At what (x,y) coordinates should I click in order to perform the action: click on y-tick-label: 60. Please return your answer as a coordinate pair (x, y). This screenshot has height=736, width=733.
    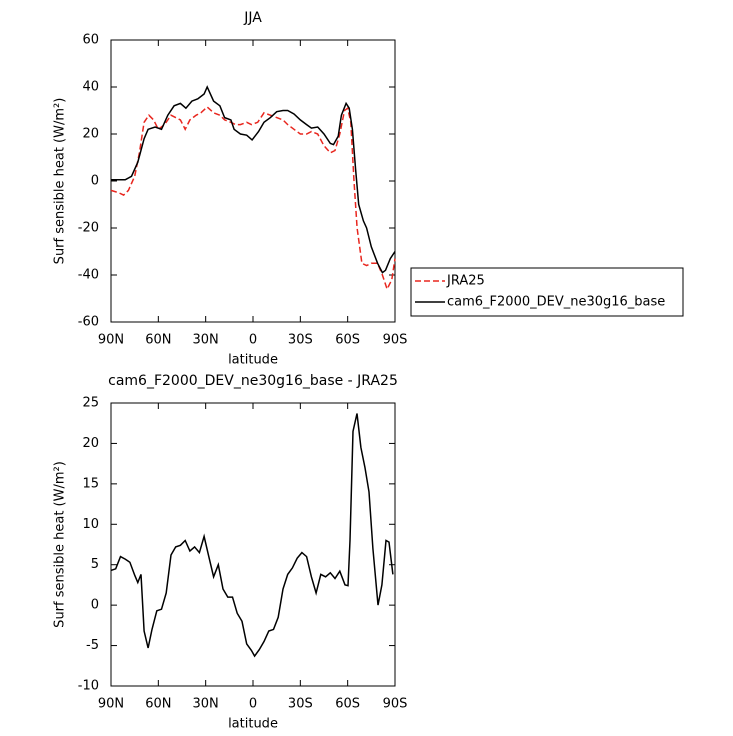
    Looking at the image, I should click on (90, 40).